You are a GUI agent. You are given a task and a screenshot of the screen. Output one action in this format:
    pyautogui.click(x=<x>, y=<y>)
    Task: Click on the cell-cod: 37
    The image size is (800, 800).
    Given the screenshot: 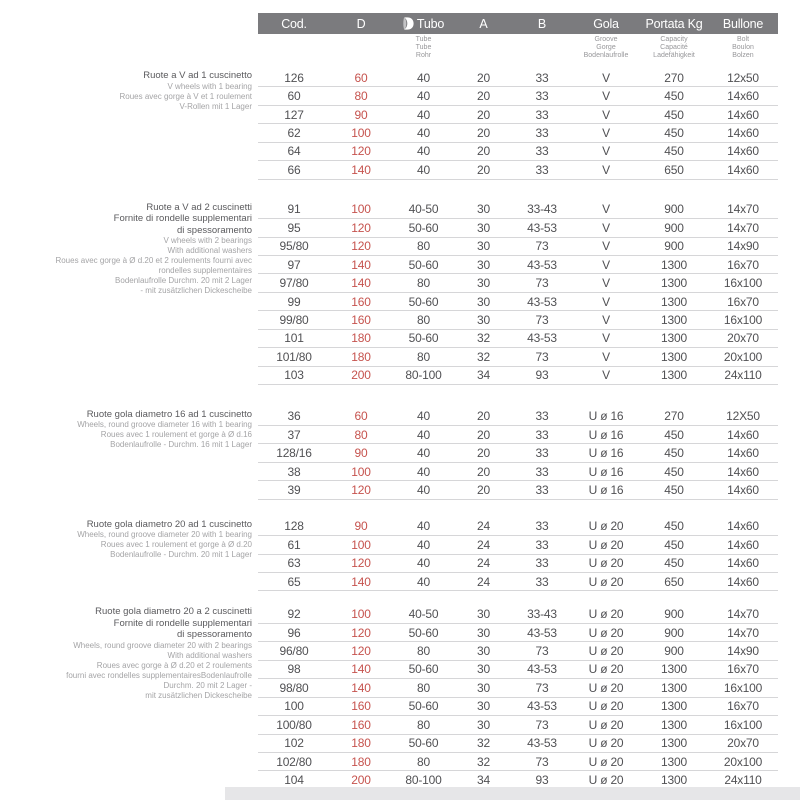 What is the action you would take?
    pyautogui.click(x=294, y=434)
    